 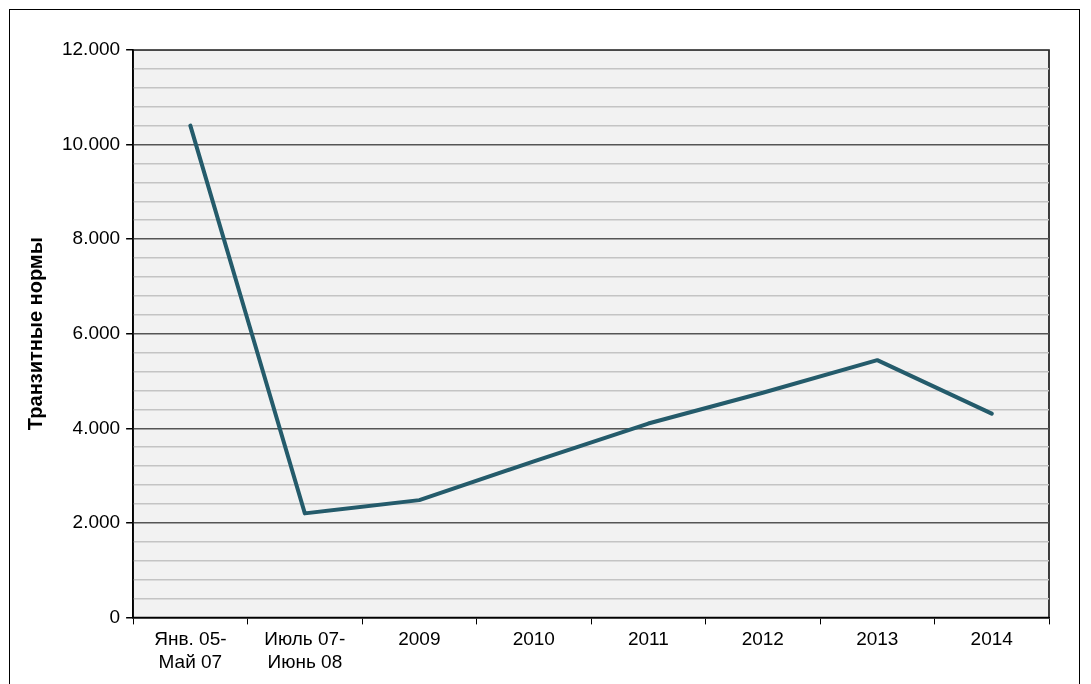 I want to click on y-tick-label: 2.000, so click(x=96, y=522).